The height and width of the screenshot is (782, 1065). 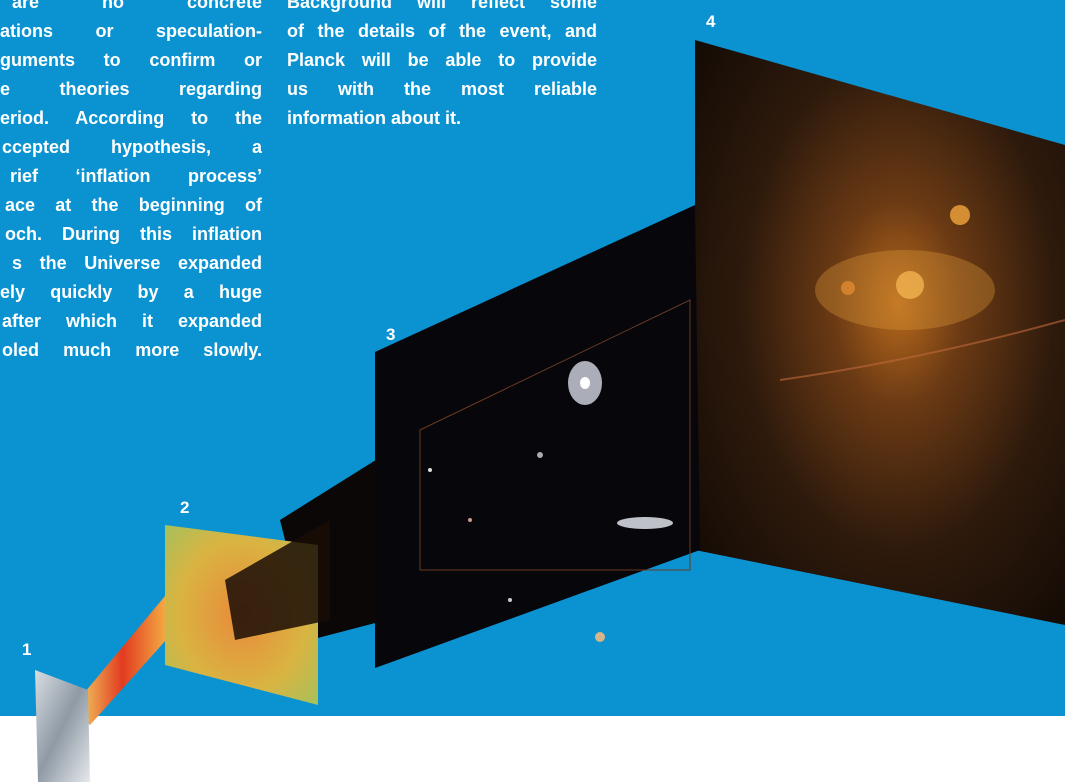 What do you see at coordinates (131, 89) in the screenshot?
I see `left-text-line: e theories regarding` at bounding box center [131, 89].